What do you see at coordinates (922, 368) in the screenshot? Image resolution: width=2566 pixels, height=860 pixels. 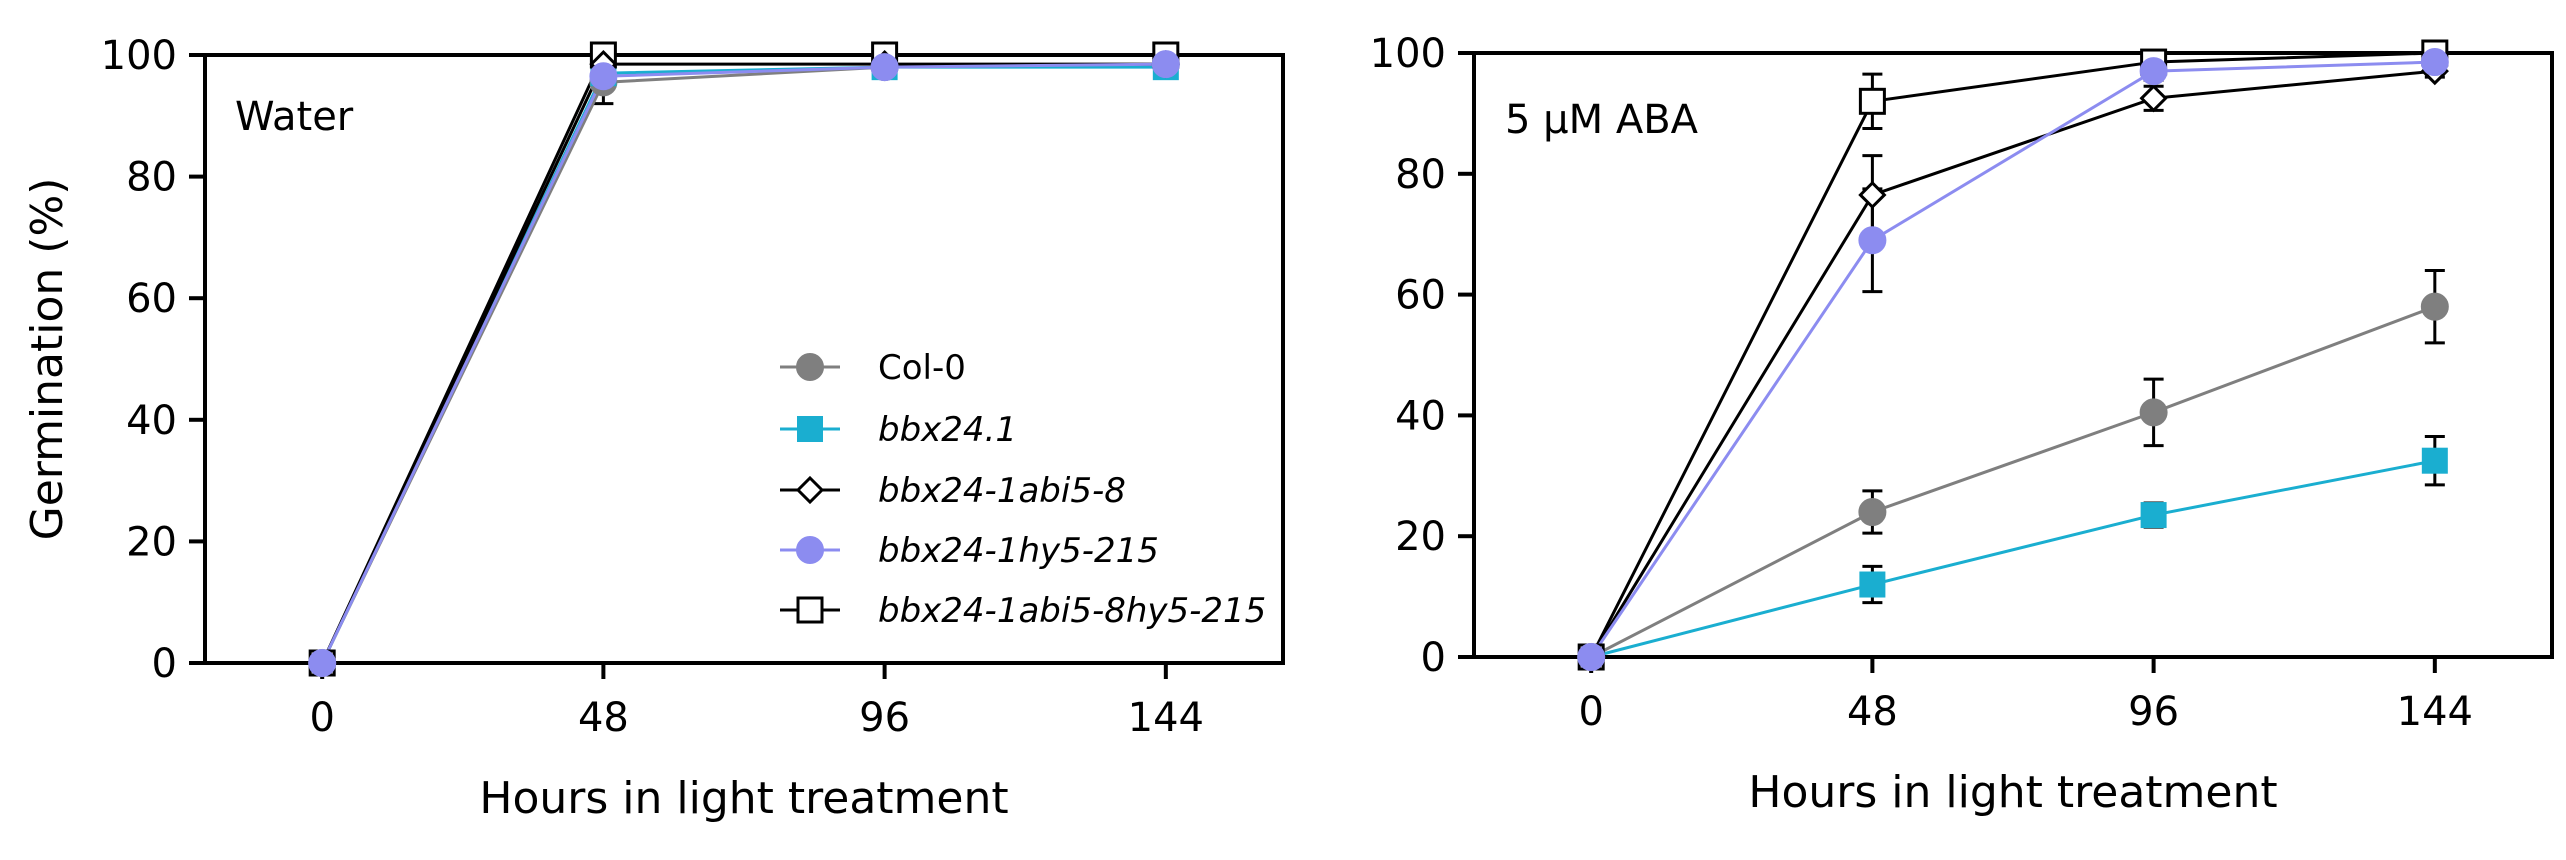 I see `legend-label: Col-0` at bounding box center [922, 368].